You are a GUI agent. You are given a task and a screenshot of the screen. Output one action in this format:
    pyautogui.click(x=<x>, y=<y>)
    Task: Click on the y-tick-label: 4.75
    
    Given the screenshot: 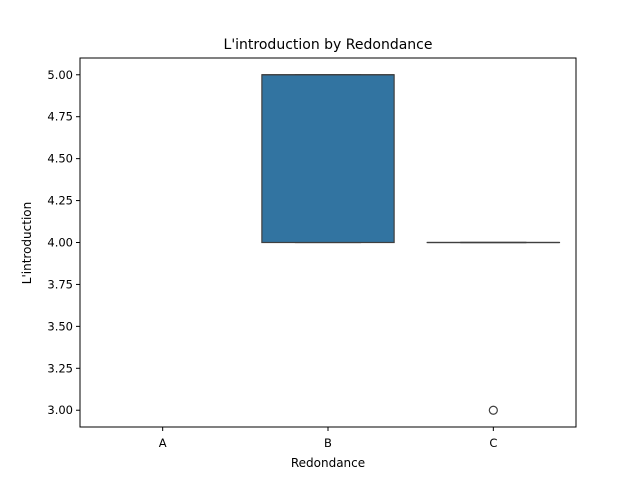 What is the action you would take?
    pyautogui.click(x=60, y=117)
    